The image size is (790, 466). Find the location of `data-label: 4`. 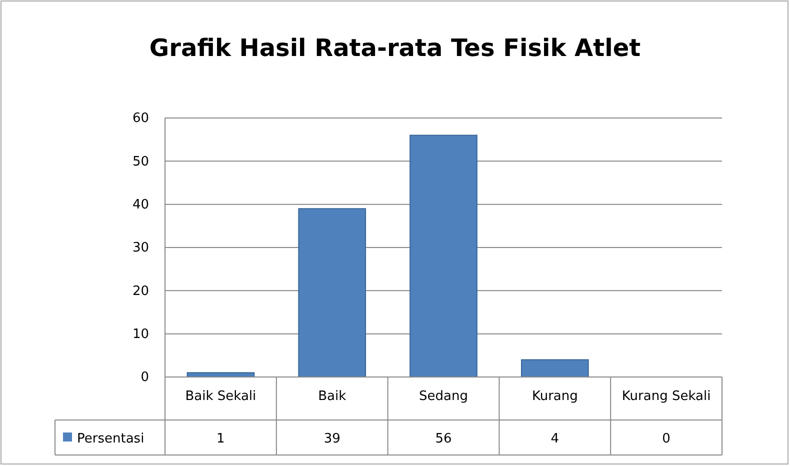

data-label: 4 is located at coordinates (555, 439).